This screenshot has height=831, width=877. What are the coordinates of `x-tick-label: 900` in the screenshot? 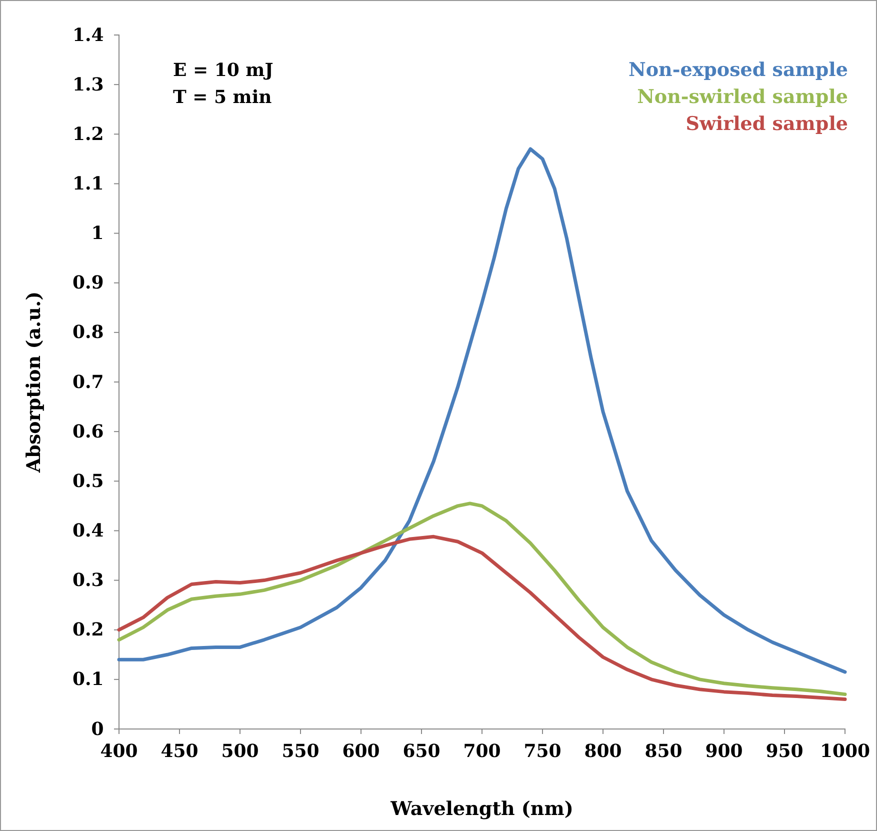 It's located at (724, 751).